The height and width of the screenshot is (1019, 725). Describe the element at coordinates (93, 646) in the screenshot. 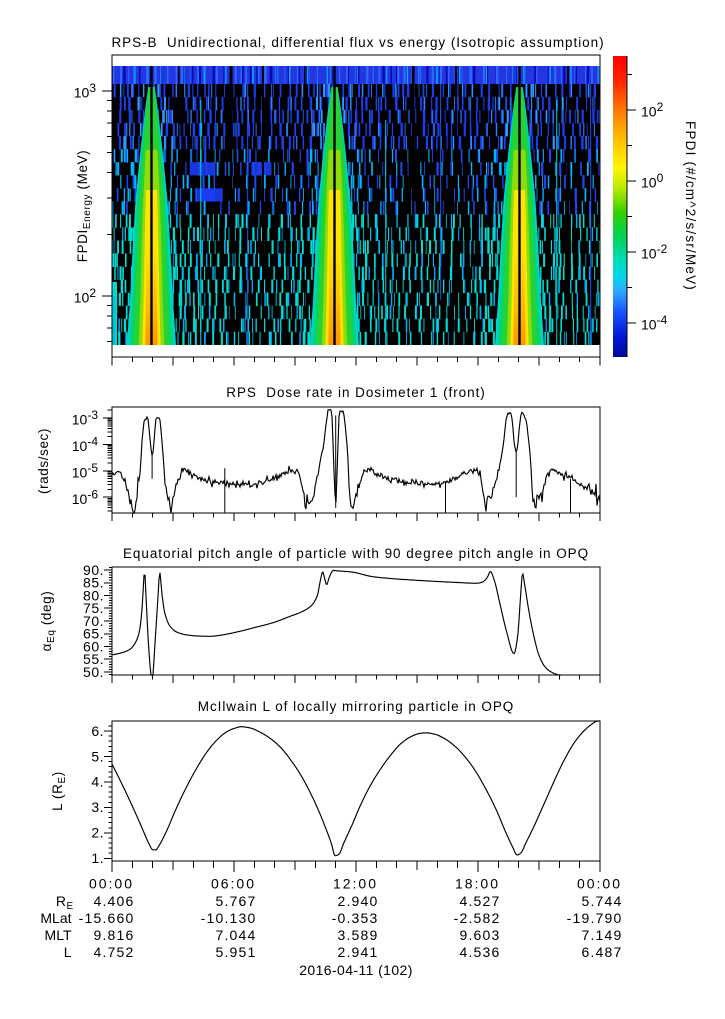

I see `svg-text: 60.` at that location.